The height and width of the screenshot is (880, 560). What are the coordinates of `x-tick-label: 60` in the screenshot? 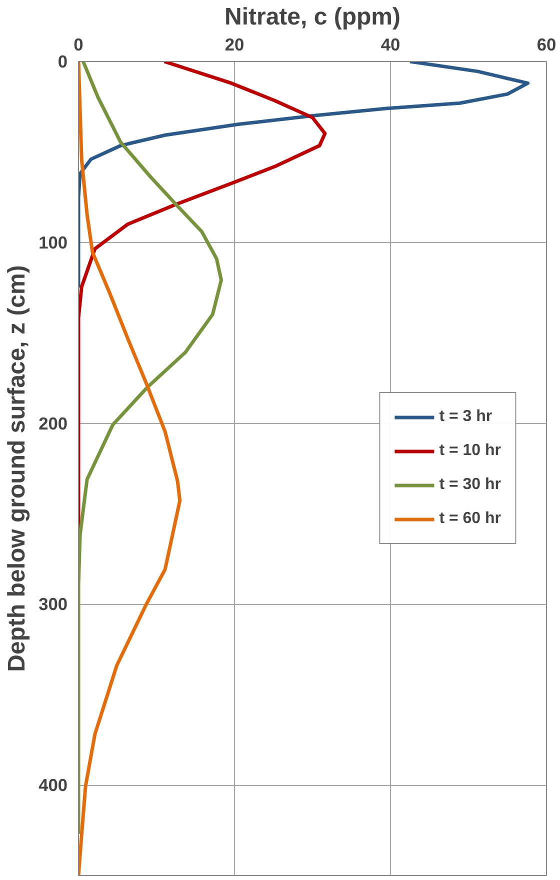 It's located at (546, 44).